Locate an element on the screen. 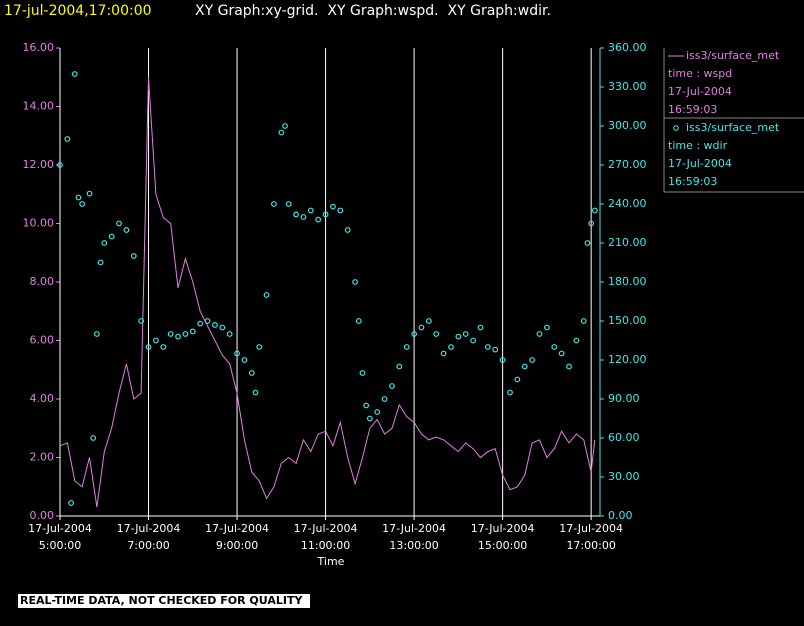  x-tick-label: 9:00:00 is located at coordinates (237, 545).